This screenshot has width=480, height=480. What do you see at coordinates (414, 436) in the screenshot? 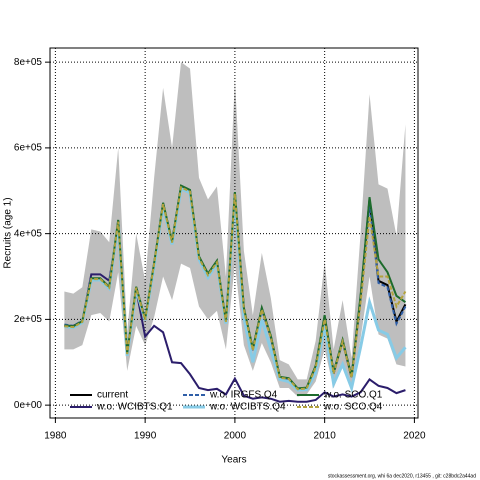
I see `x-tick-label: 2020` at bounding box center [414, 436].